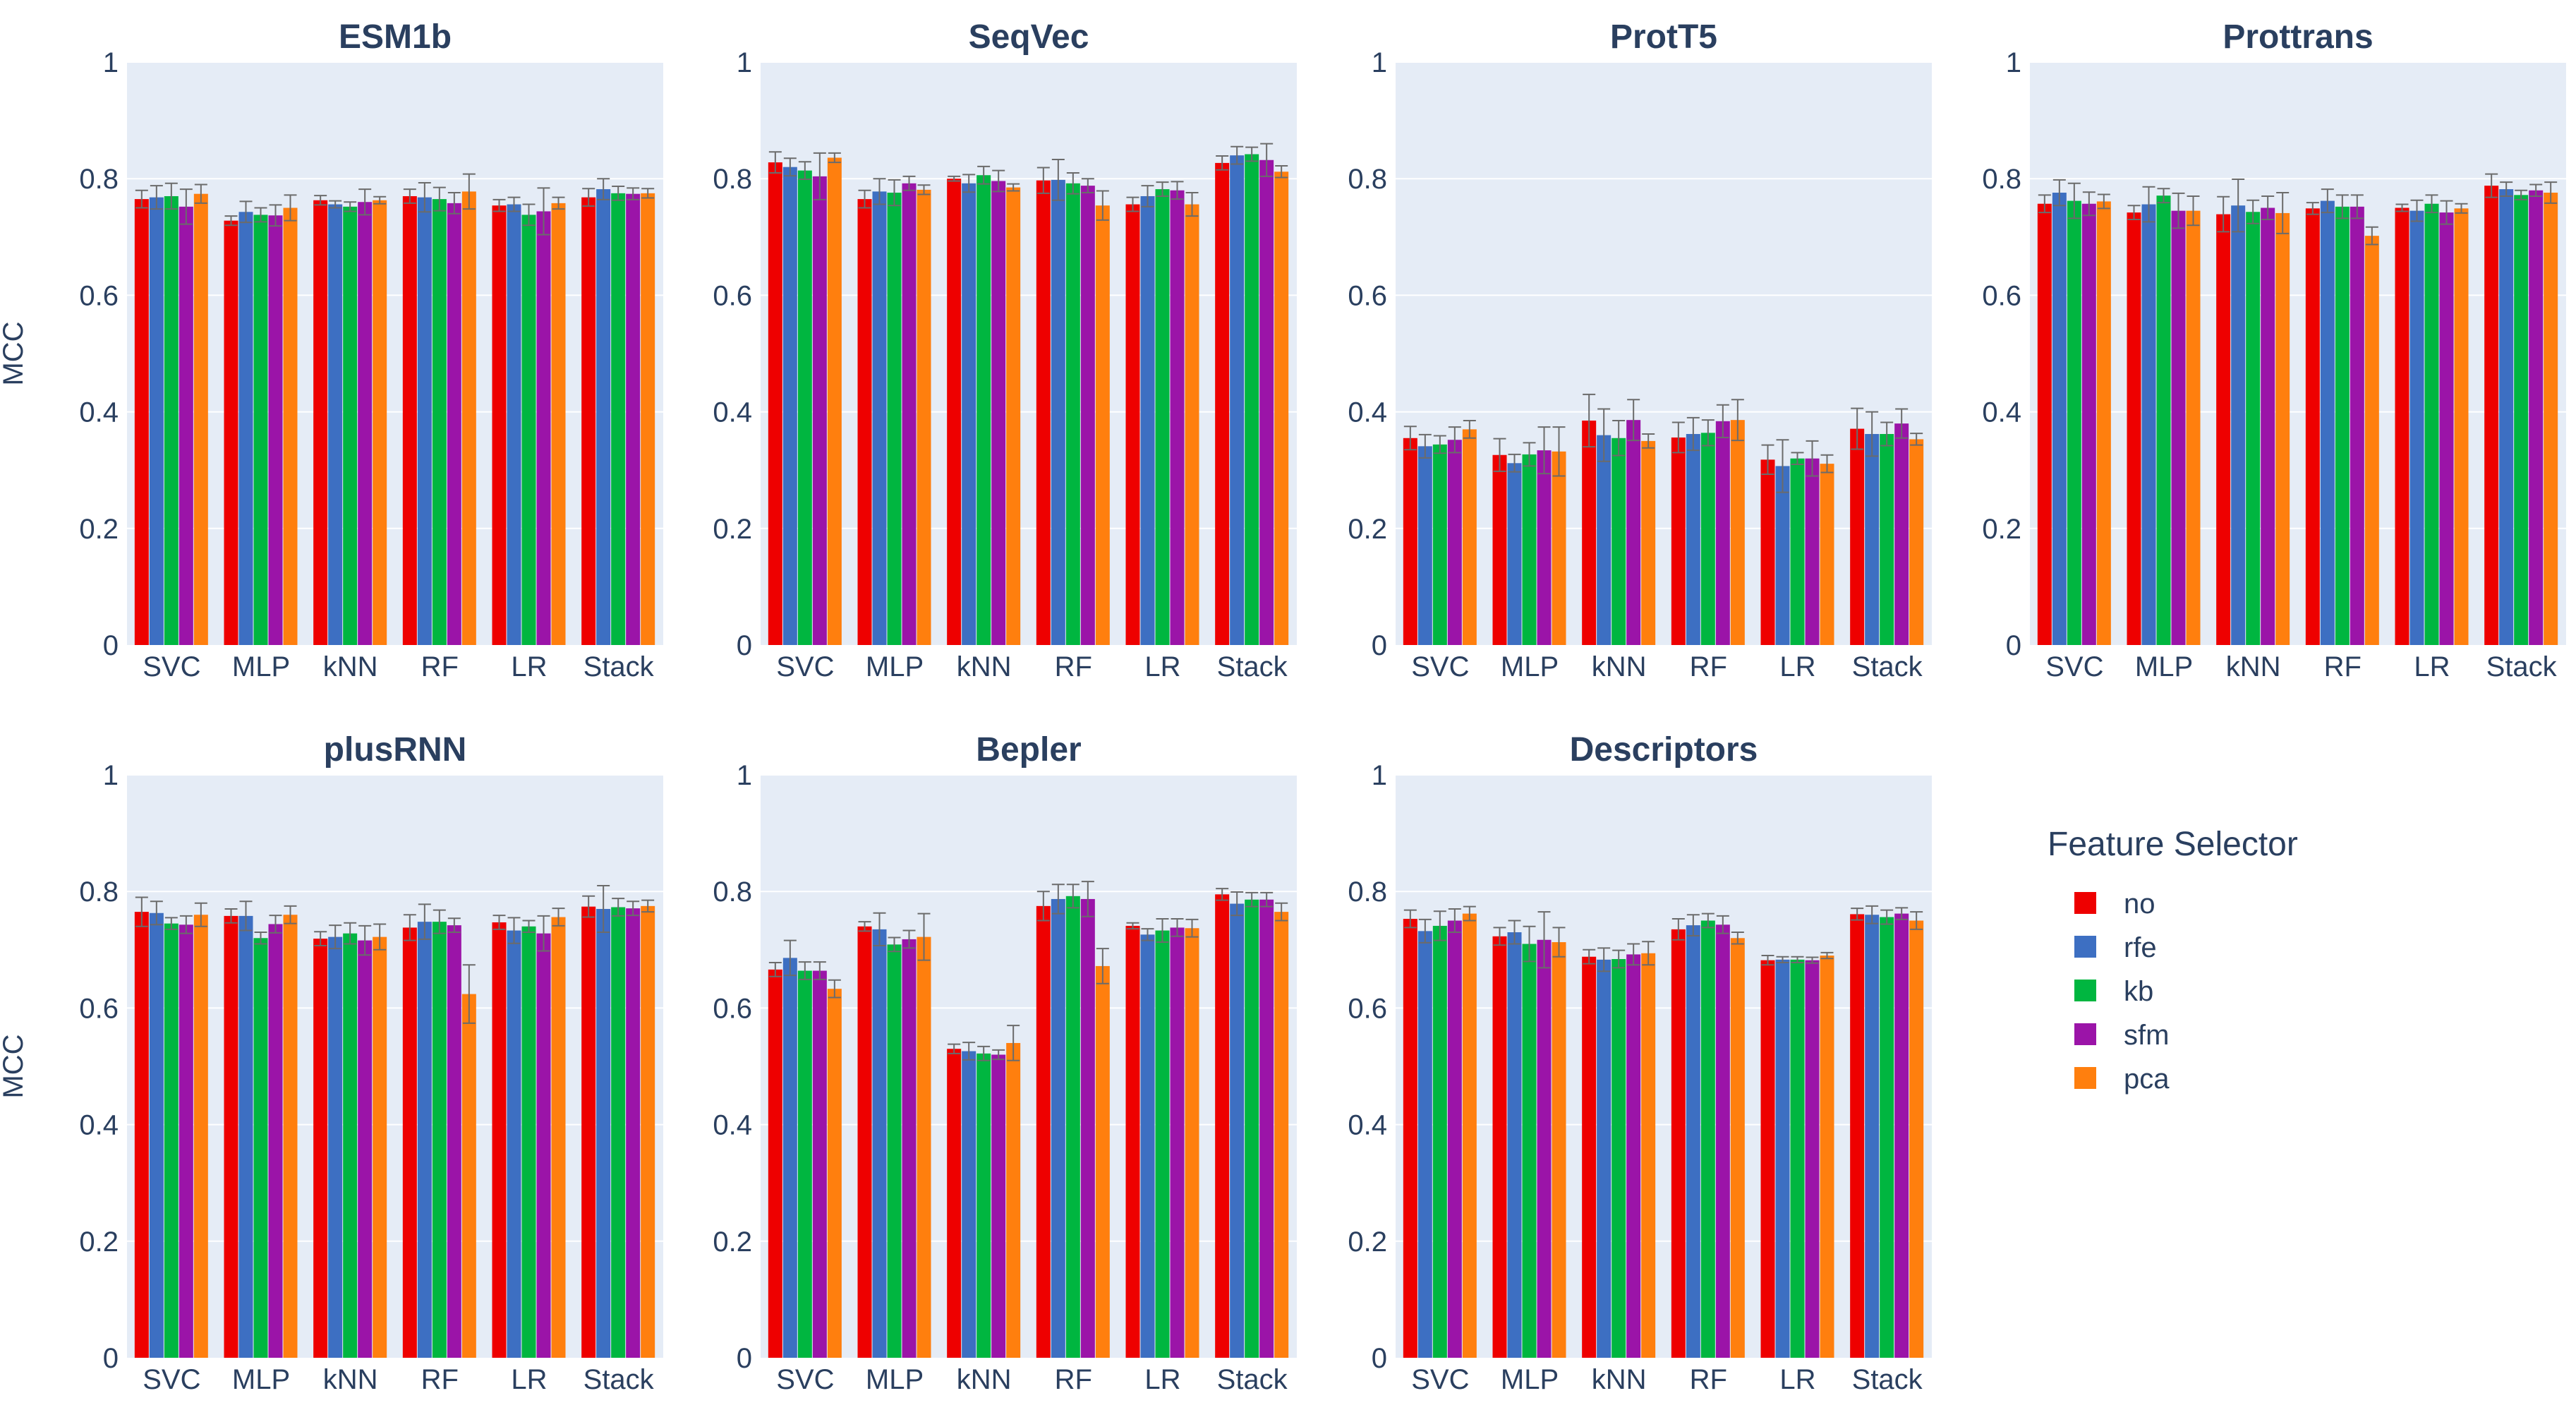  What do you see at coordinates (111, 645) in the screenshot?
I see `y-tick-label: 0` at bounding box center [111, 645].